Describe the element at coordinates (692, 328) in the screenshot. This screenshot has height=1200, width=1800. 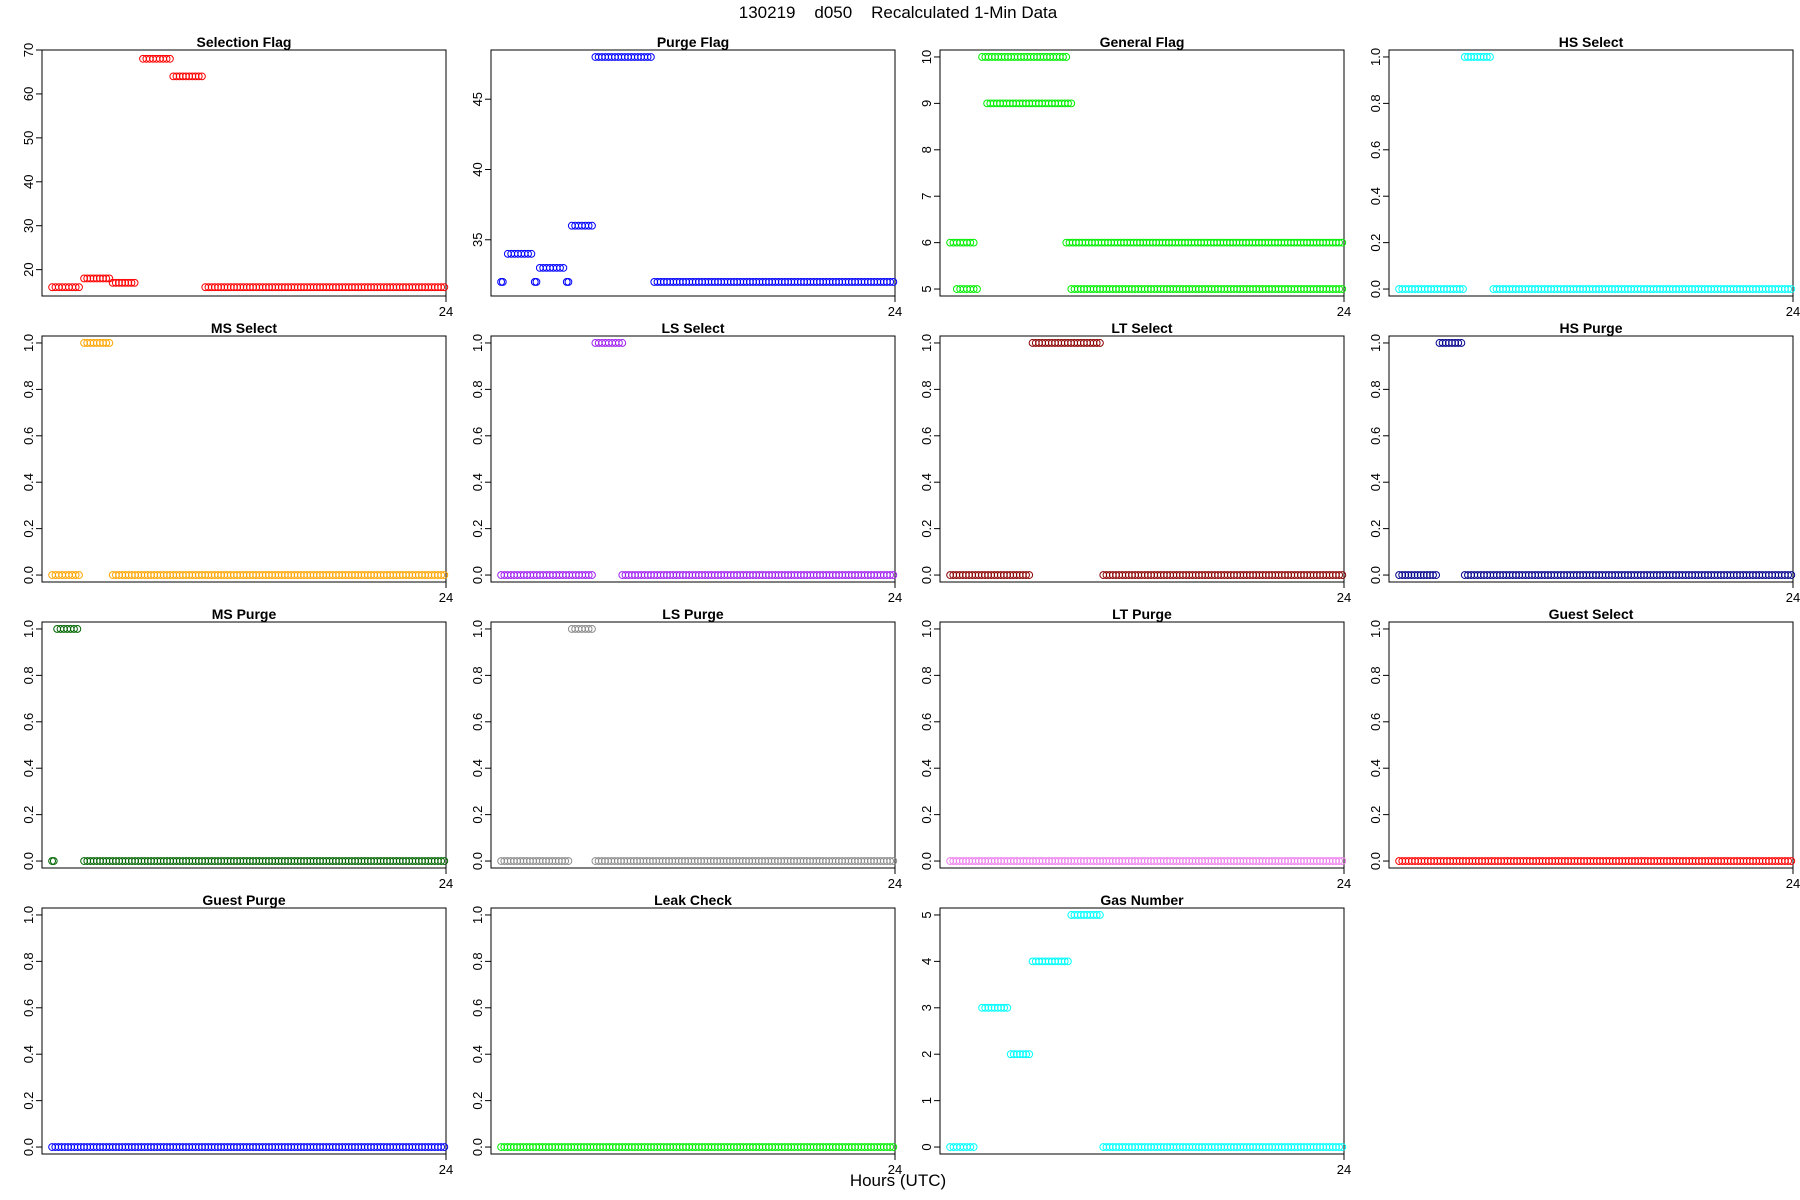
I see `panel-title: LS Select` at that location.